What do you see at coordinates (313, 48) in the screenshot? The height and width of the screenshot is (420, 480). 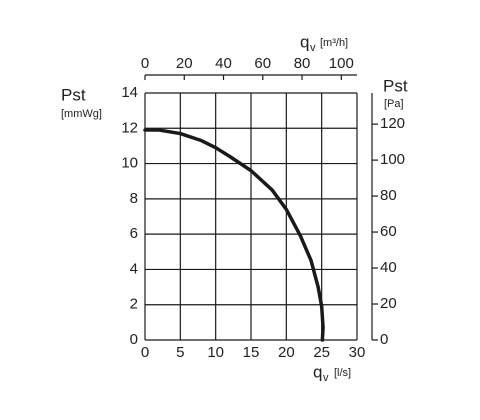 I see `x2-axis-subscript: v` at bounding box center [313, 48].